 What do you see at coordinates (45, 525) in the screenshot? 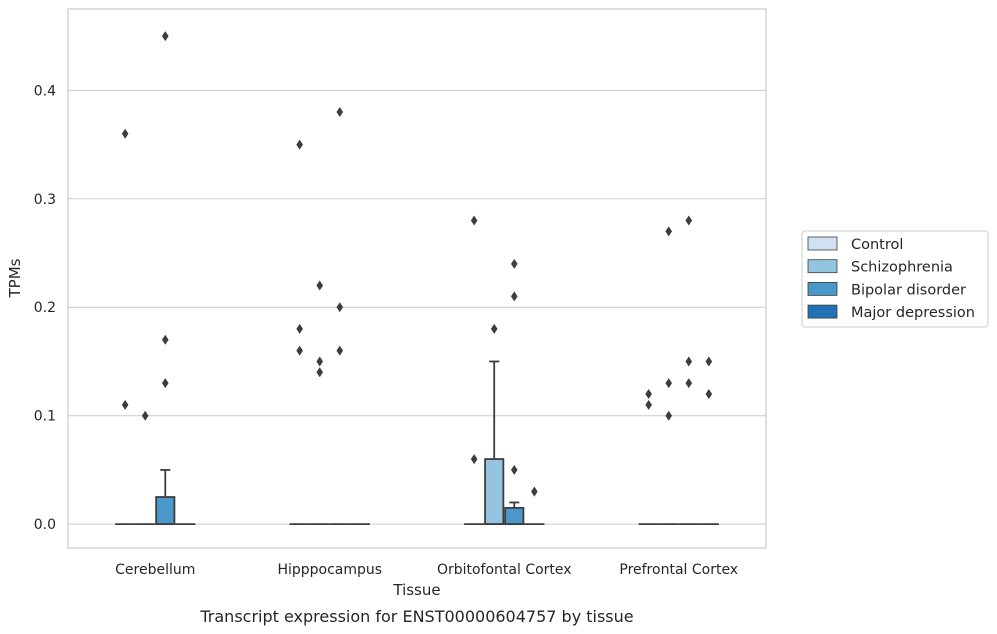
I see `y-tick-label: 0.0` at bounding box center [45, 525].